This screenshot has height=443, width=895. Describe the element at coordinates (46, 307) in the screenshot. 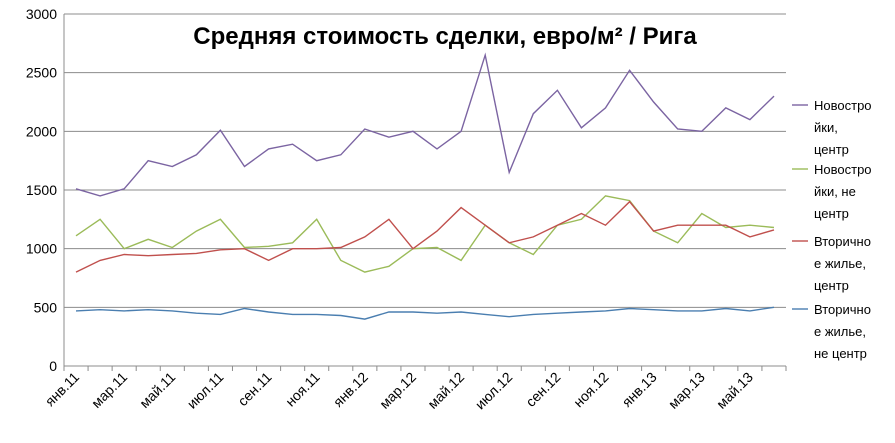

I see `y-tick-label: 500` at that location.